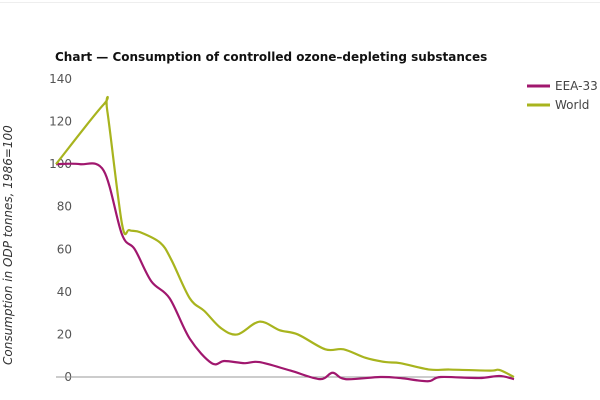  Describe the element at coordinates (8, 245) in the screenshot. I see `y-axis-label: Consumption in ODP tonnes, 1986=100` at that location.